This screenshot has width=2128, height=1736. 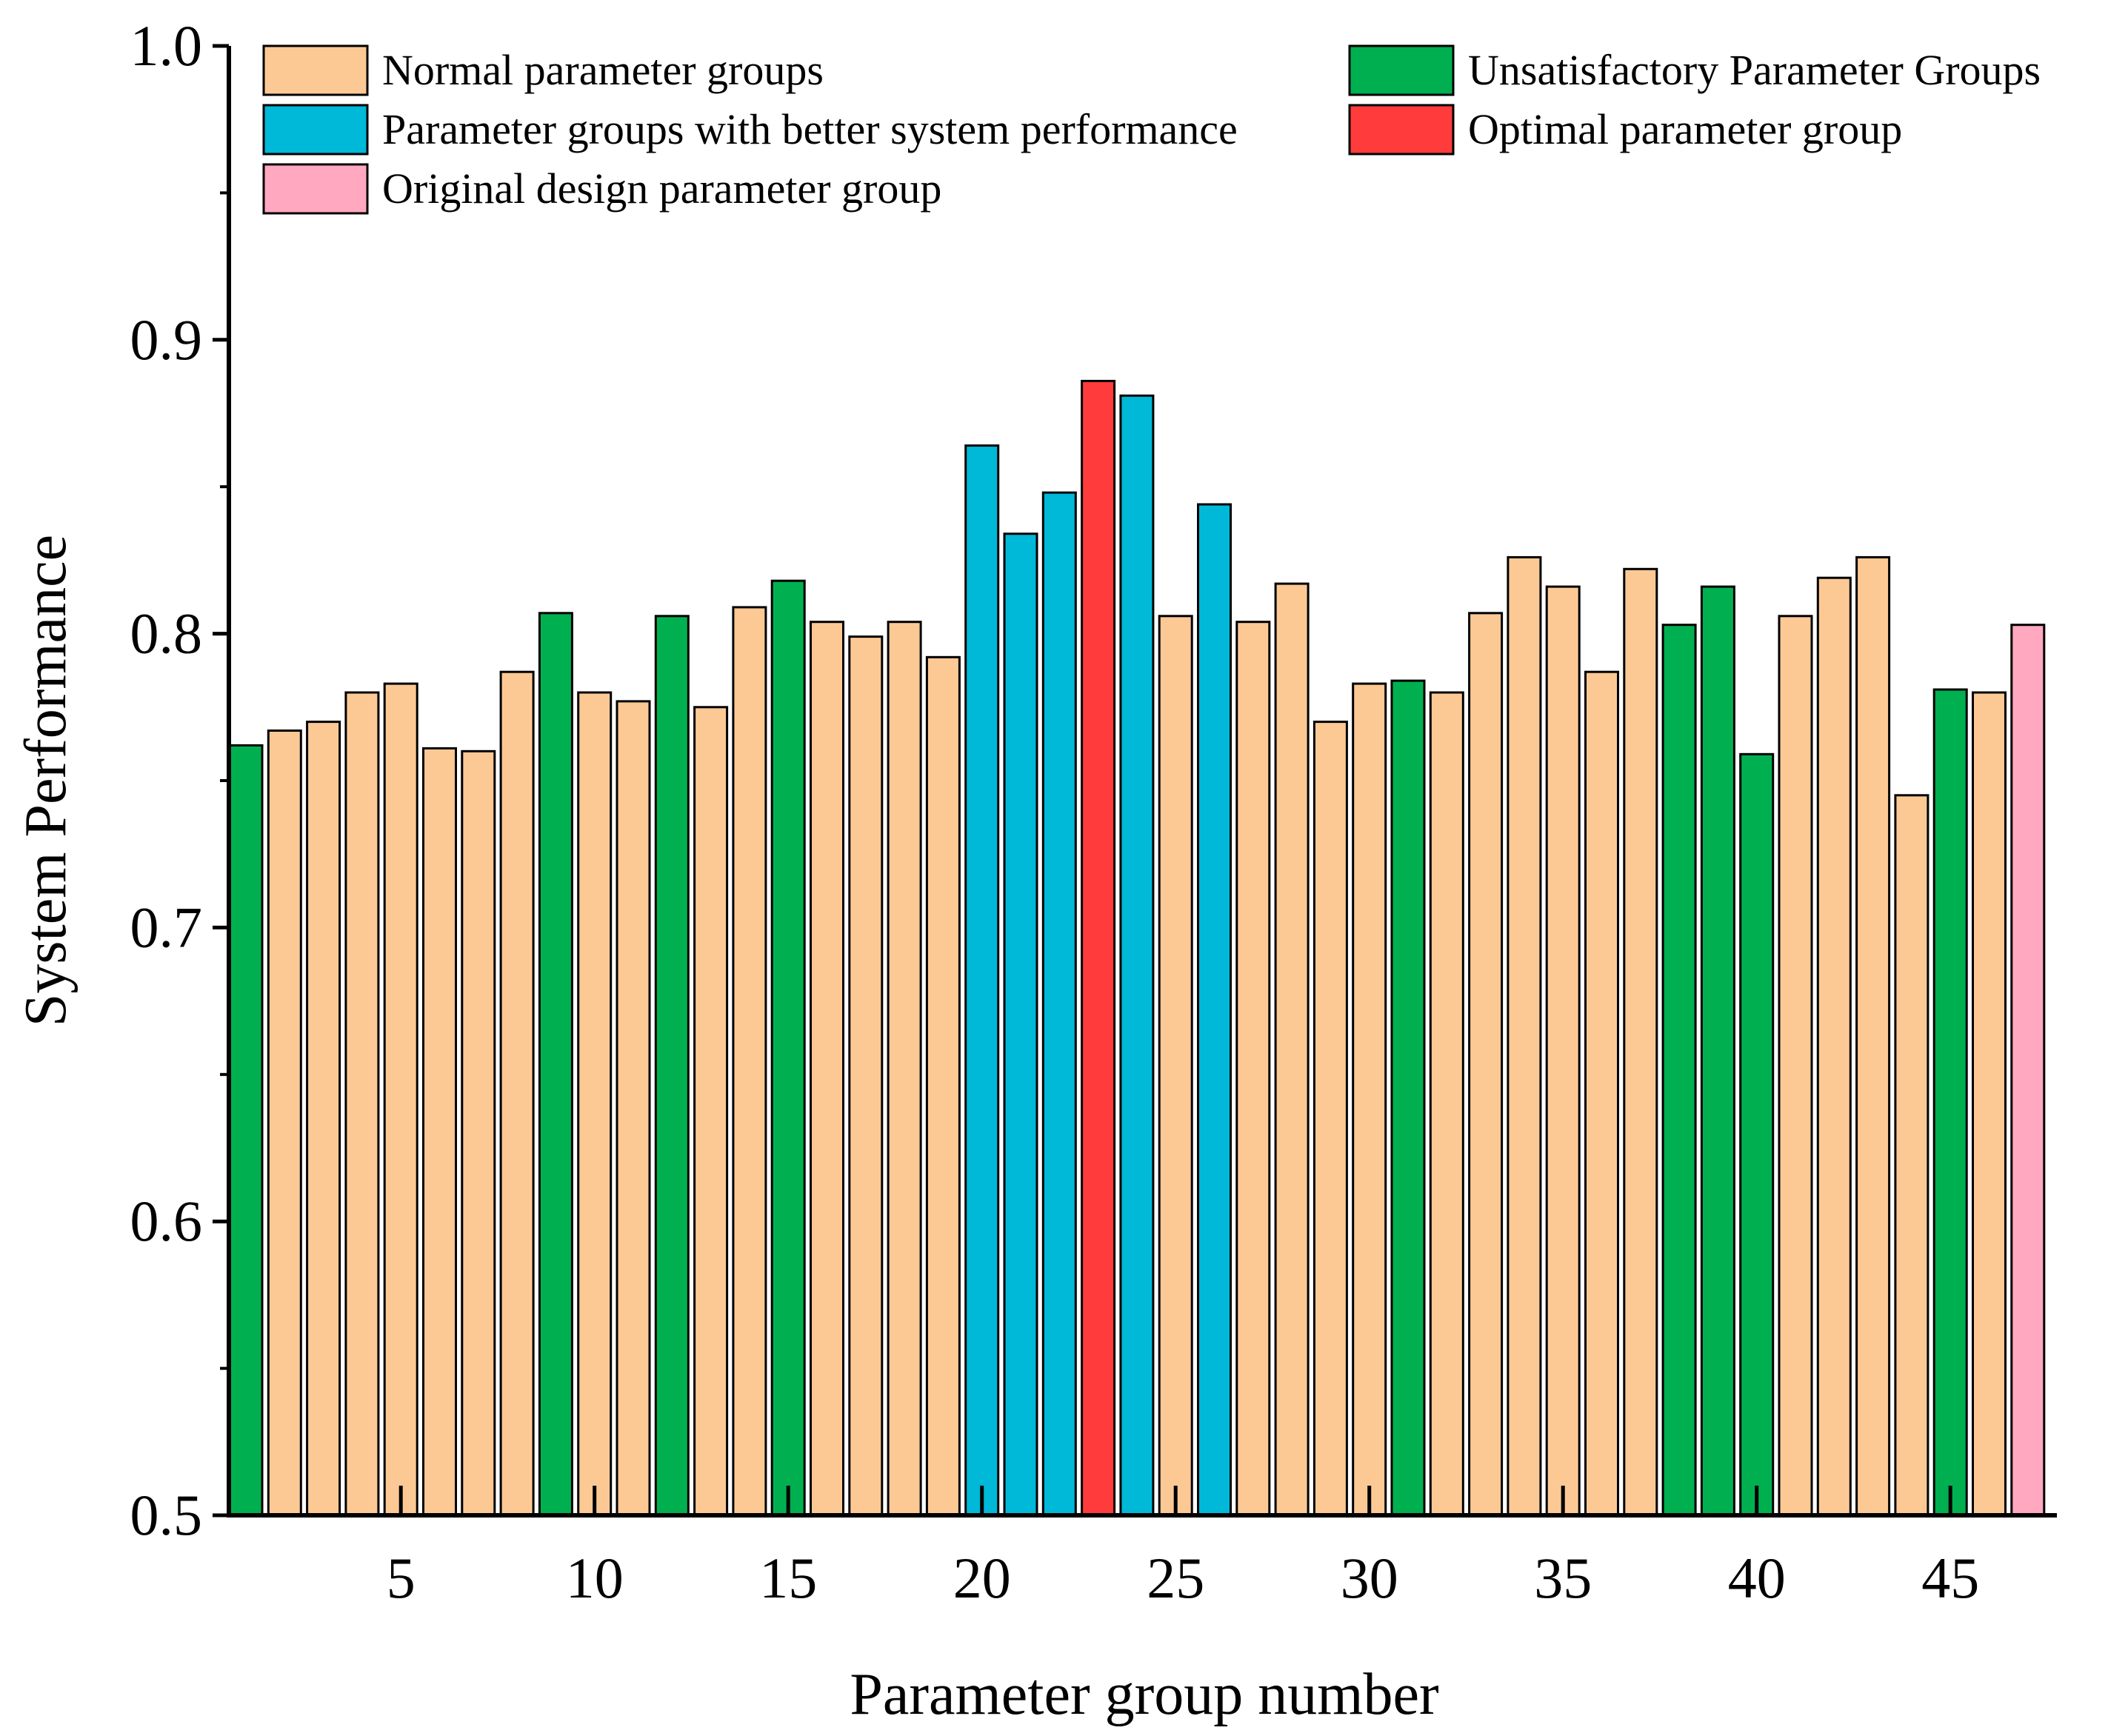 What do you see at coordinates (1757, 1578) in the screenshot?
I see `x-tick-label: 40` at bounding box center [1757, 1578].